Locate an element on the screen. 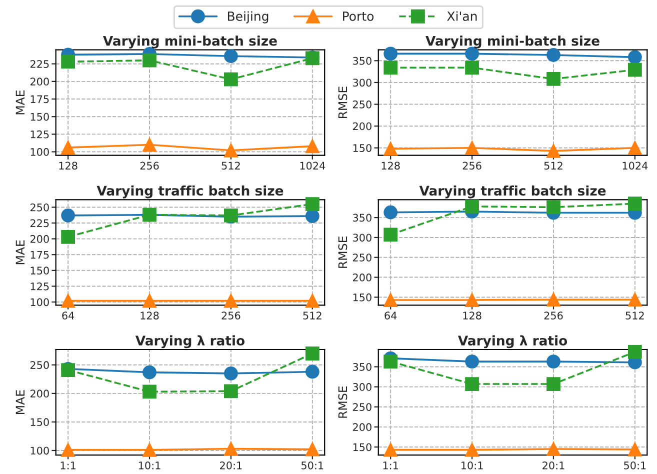 The image size is (657, 474). y-tick-label: 125 is located at coordinates (39, 286).